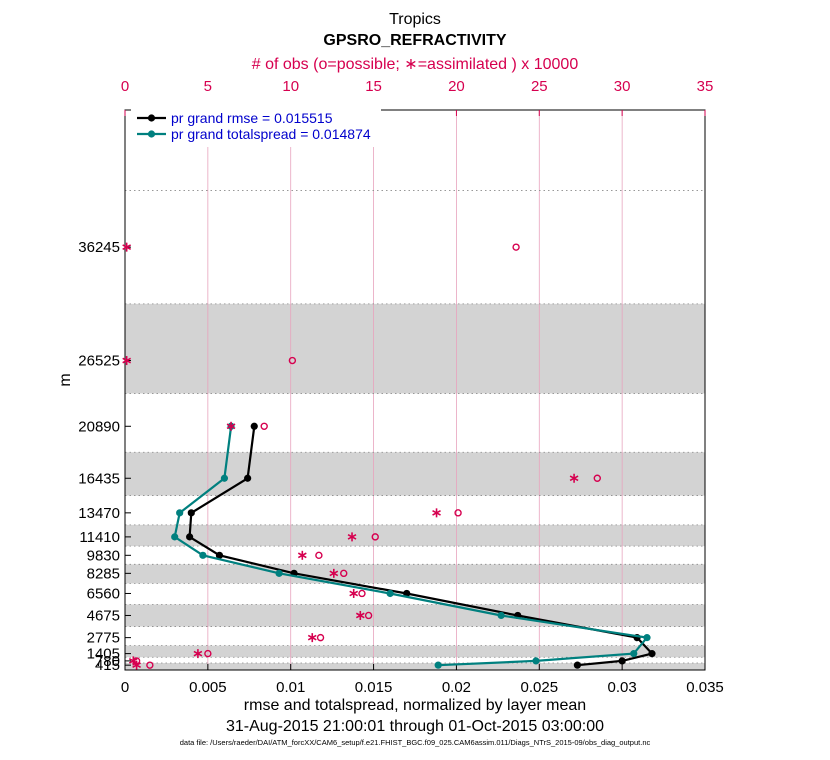  Describe the element at coordinates (99, 361) in the screenshot. I see `y-tick-label: 26525` at that location.